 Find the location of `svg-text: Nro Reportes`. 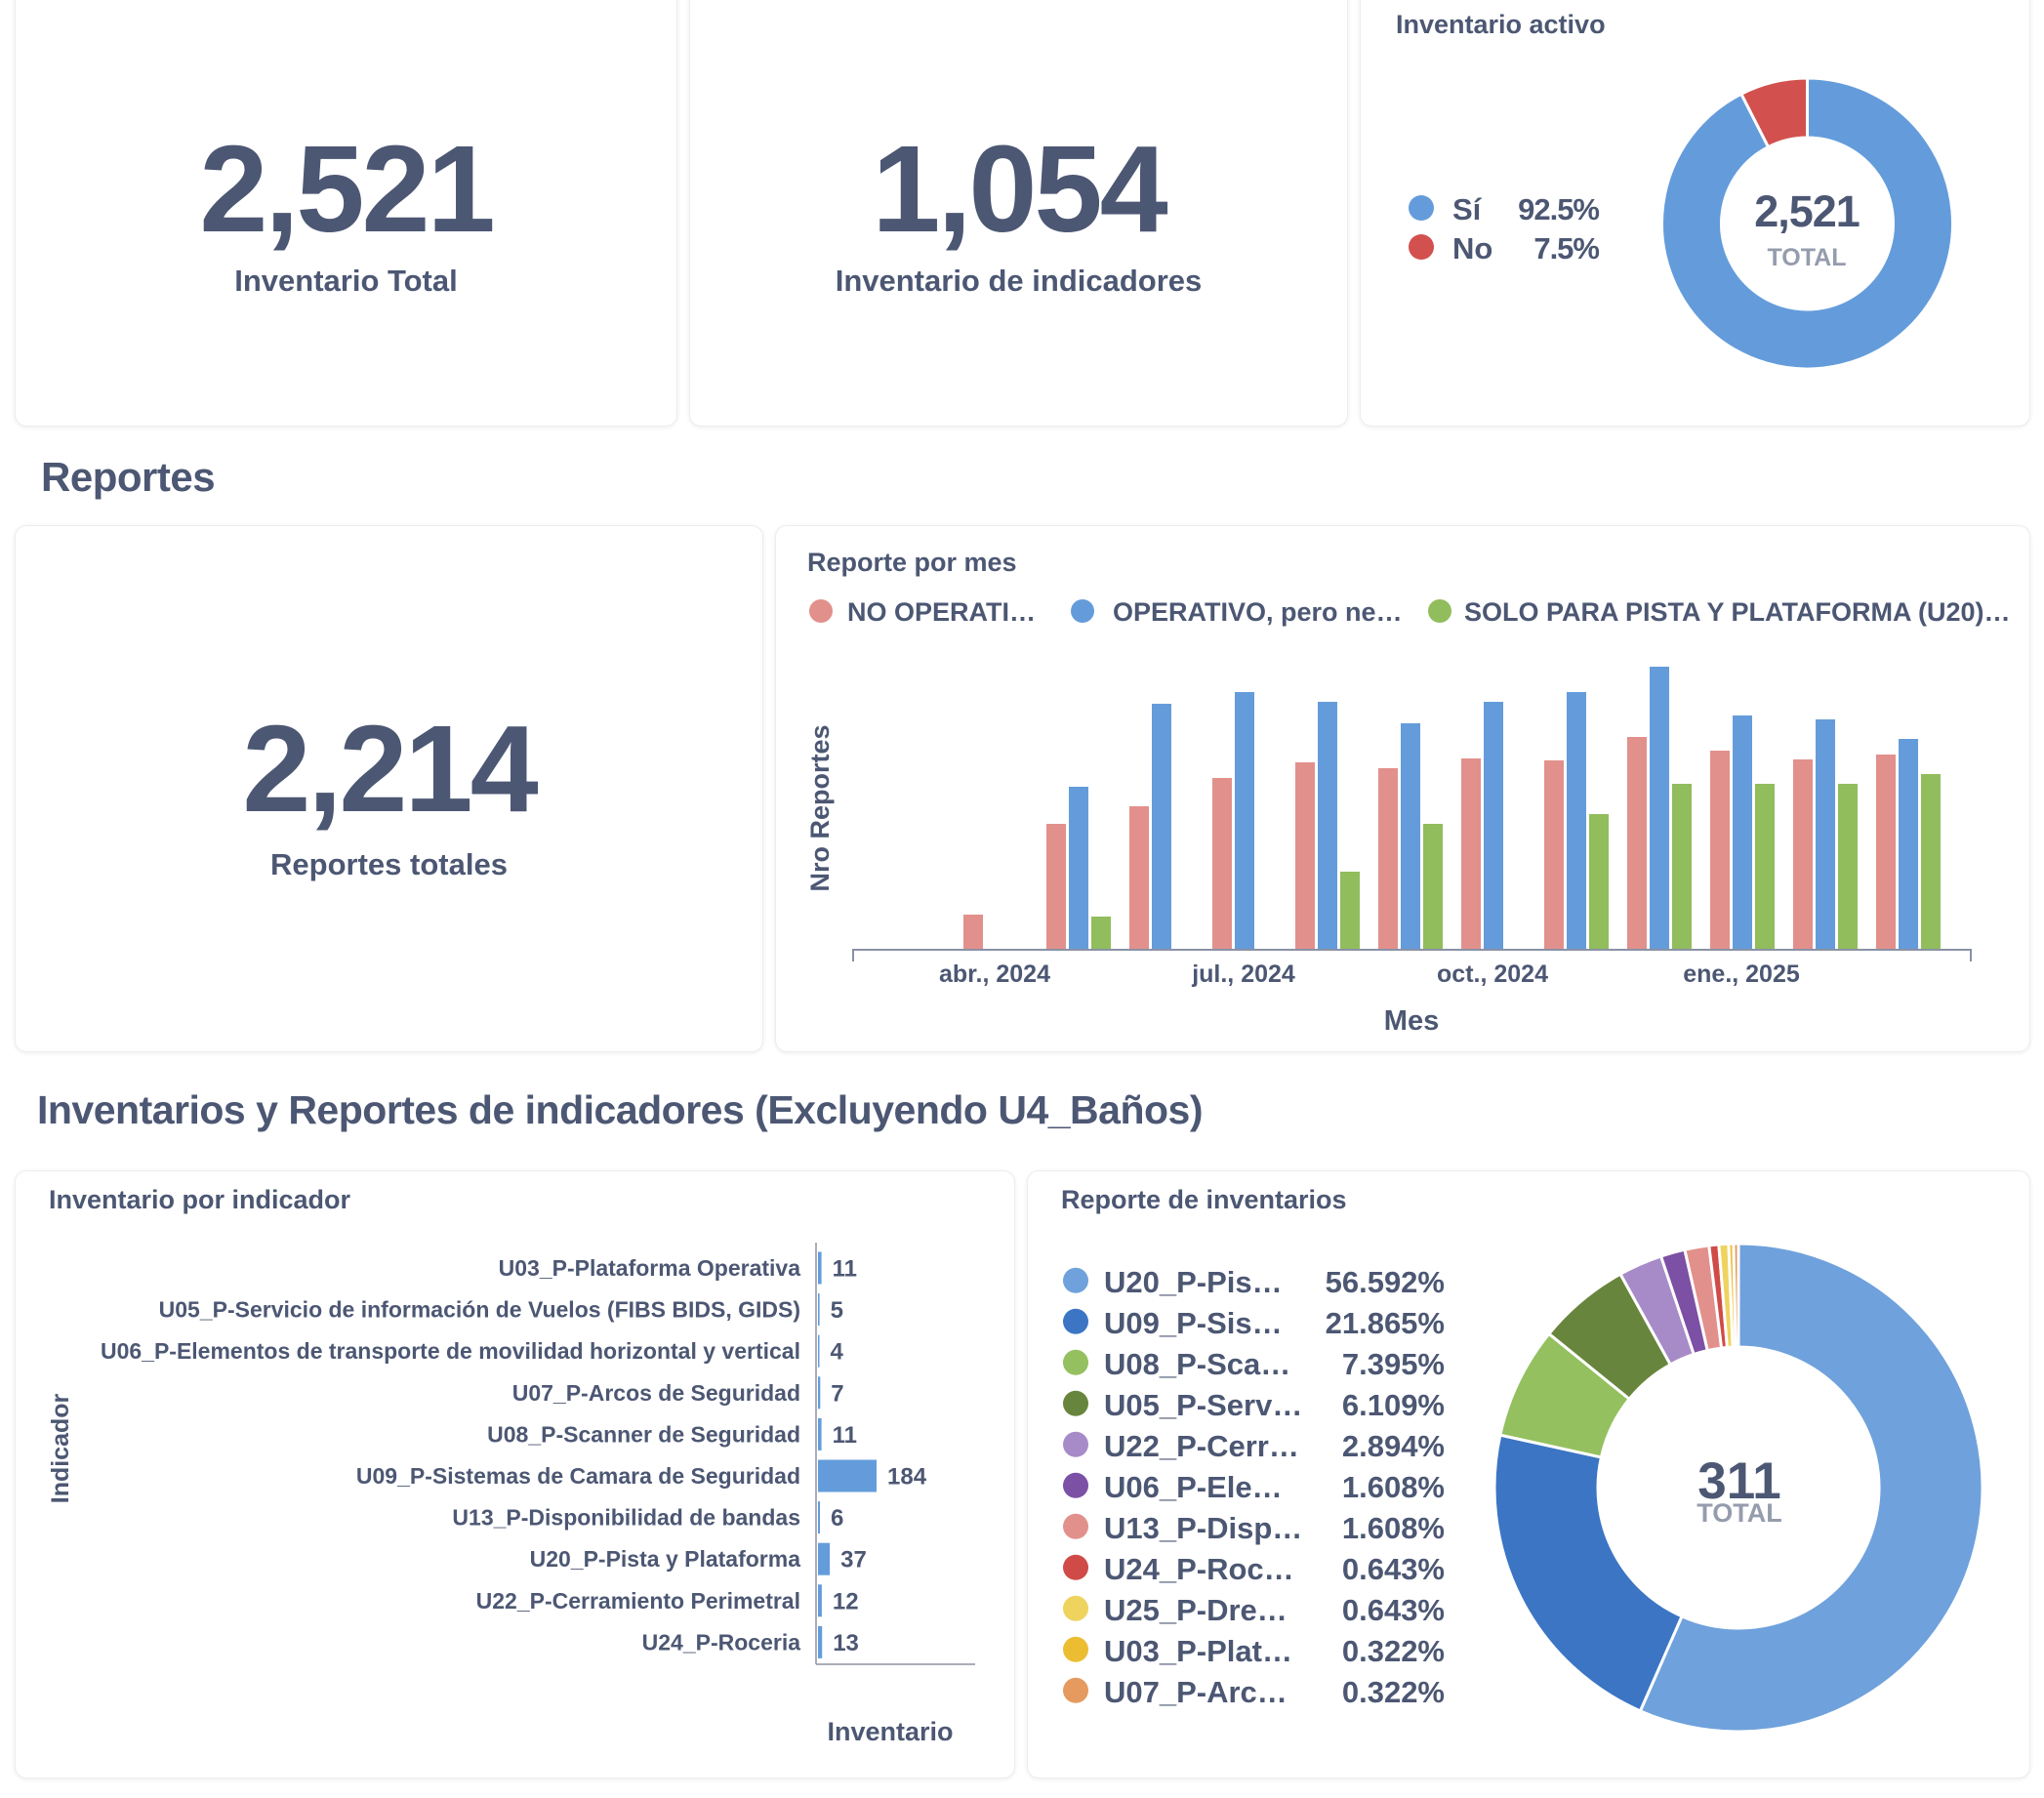

svg-text: Nro Reportes is located at coordinates (820, 807).